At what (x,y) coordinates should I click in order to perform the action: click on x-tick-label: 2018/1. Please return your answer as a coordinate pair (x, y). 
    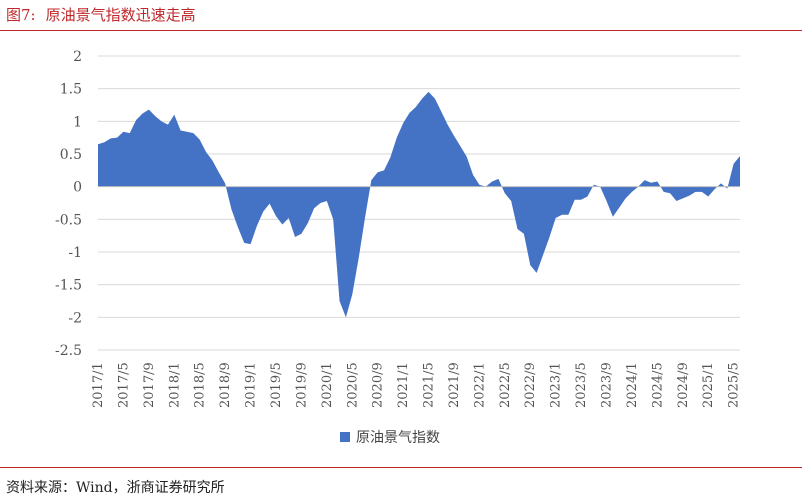
    Looking at the image, I should click on (174, 385).